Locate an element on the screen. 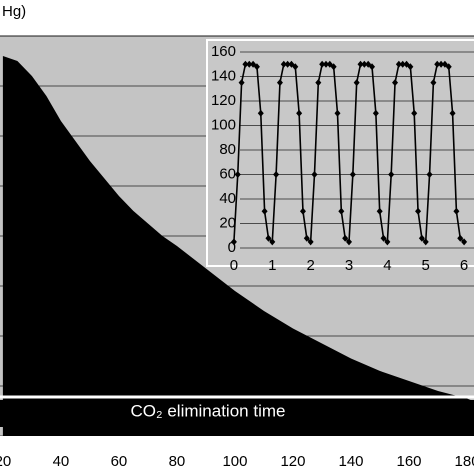  x-tick-label: 80 is located at coordinates (177, 461).